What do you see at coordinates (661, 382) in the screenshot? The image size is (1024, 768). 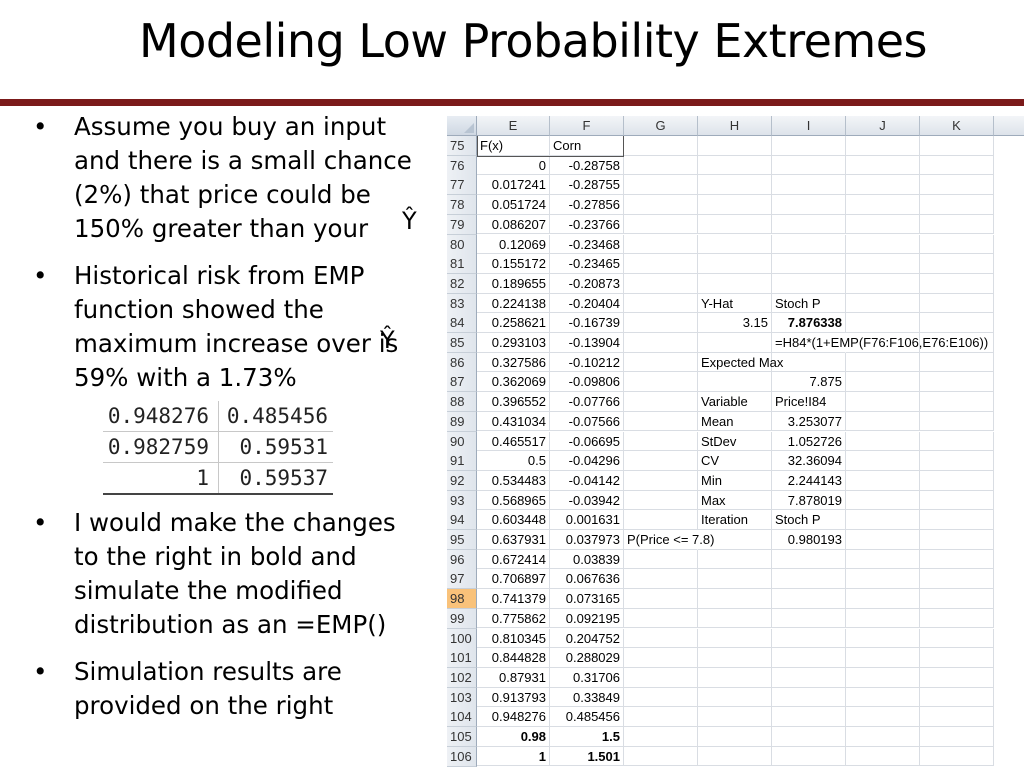 I see `cell-g87` at bounding box center [661, 382].